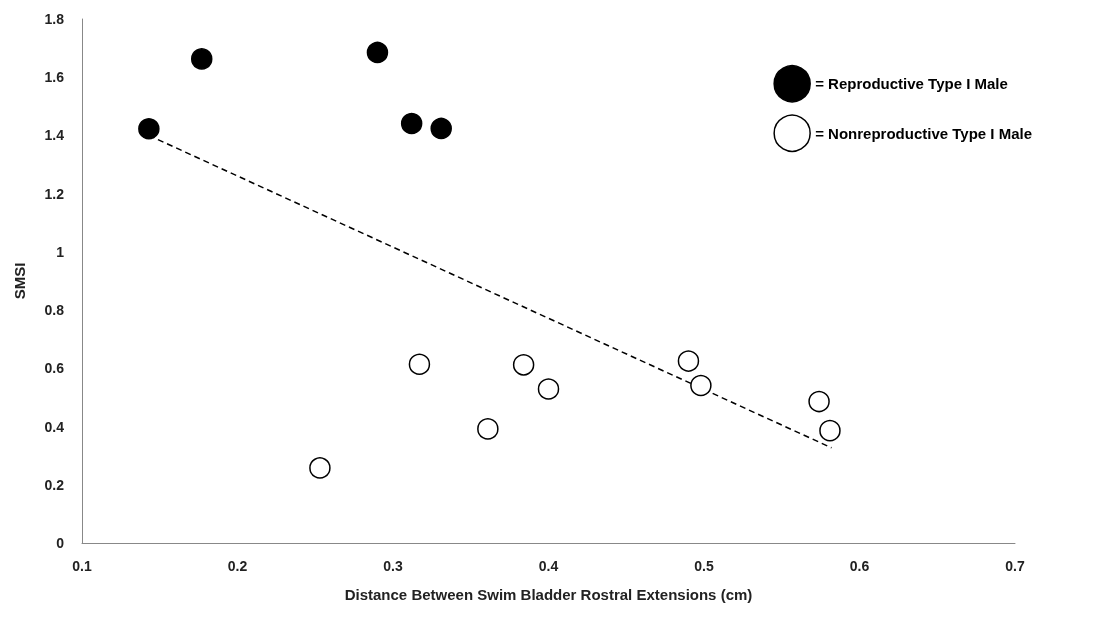  Describe the element at coordinates (60, 251) in the screenshot. I see `y-tick-label: 1` at that location.